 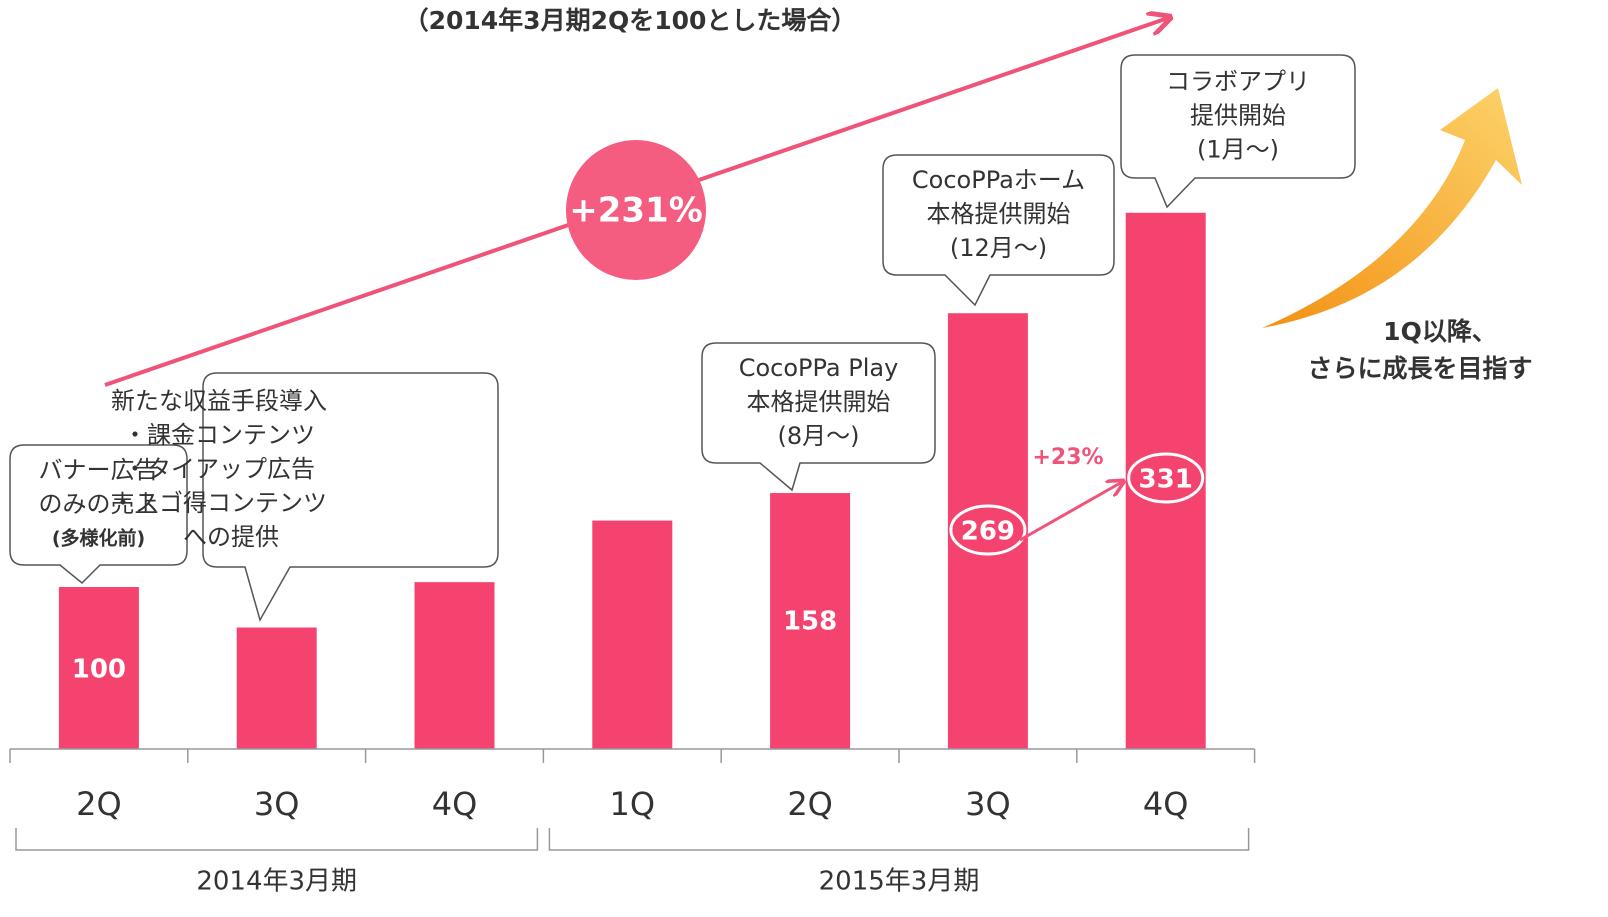 I want to click on callout-text: 新たな収益手段導入, so click(x=219, y=401).